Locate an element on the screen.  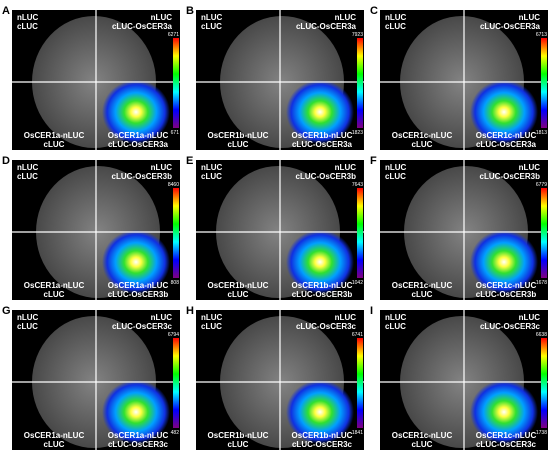
panel-letter: A is located at coordinates (6, 11).